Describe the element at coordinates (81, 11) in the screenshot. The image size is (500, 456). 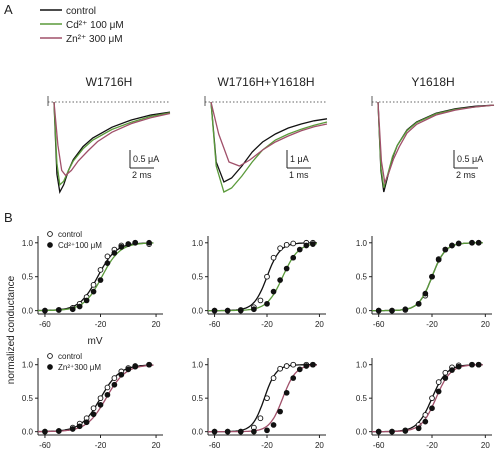
I see `legend-a-label-0: control` at that location.